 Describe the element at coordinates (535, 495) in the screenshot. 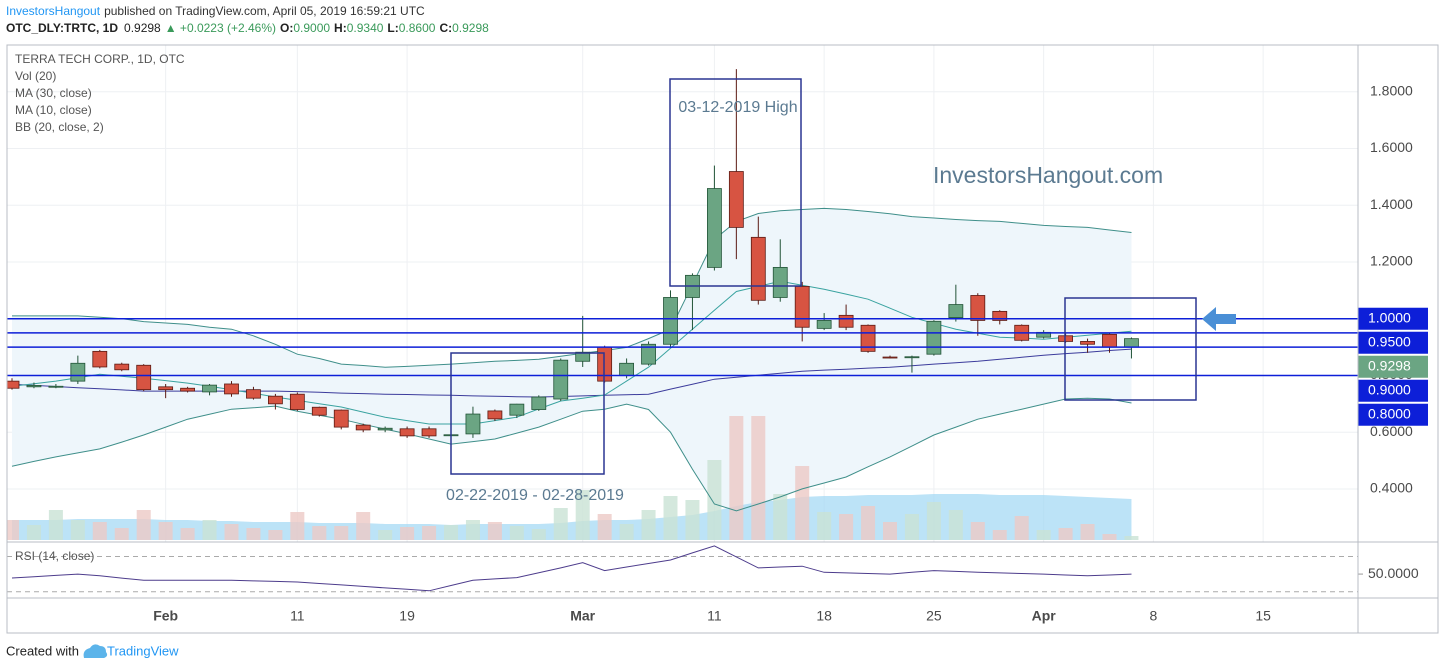

I see `annotation: 02-22-2019 - 02-28-2019` at that location.